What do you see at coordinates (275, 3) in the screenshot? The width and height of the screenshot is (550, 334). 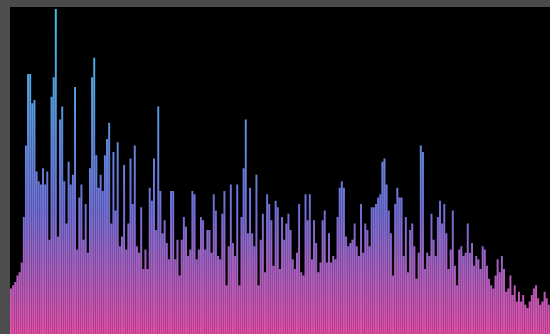 I see `top-border` at bounding box center [275, 3].